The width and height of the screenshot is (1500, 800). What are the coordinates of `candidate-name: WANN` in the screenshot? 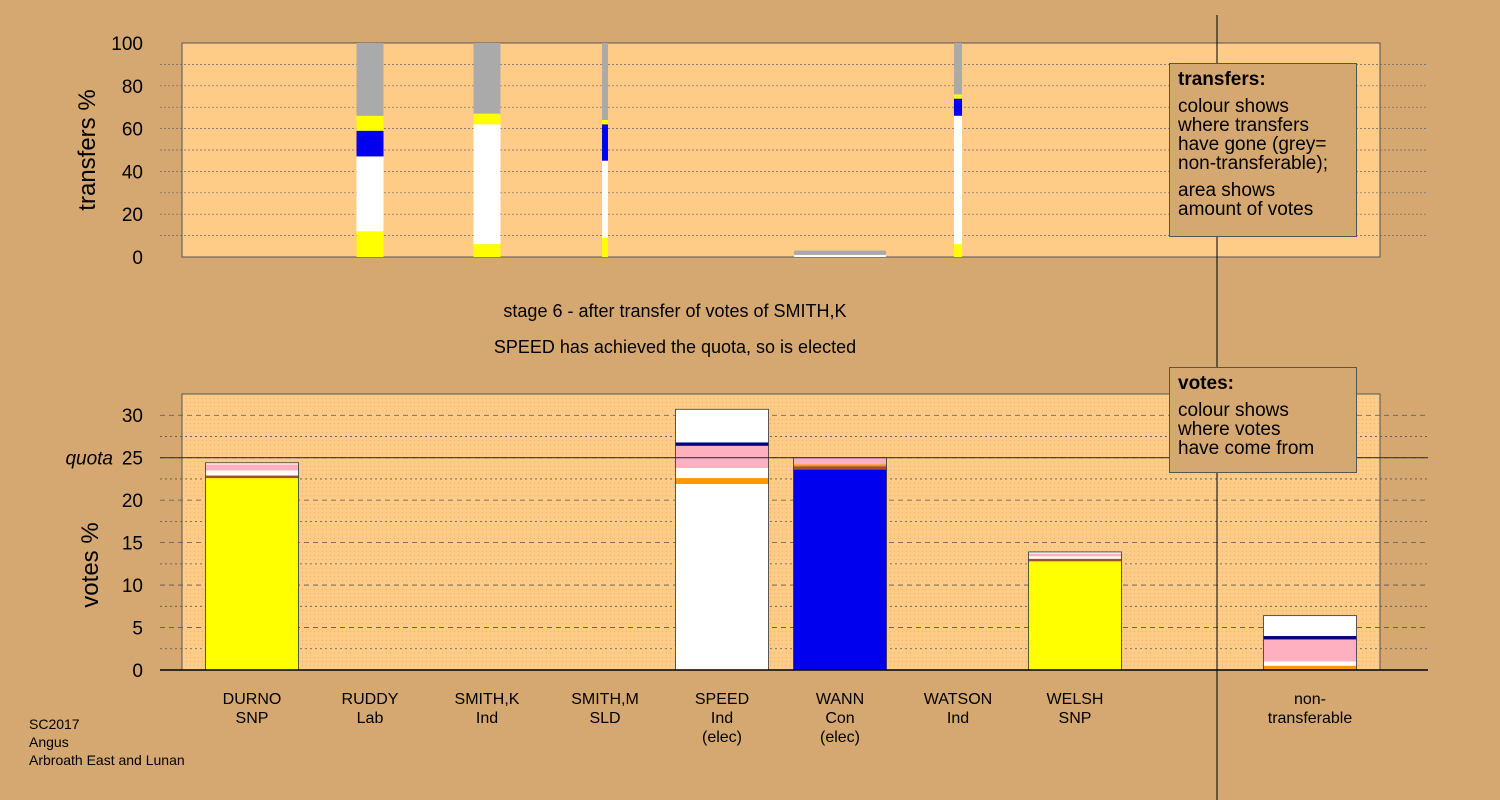 It's located at (840, 699).